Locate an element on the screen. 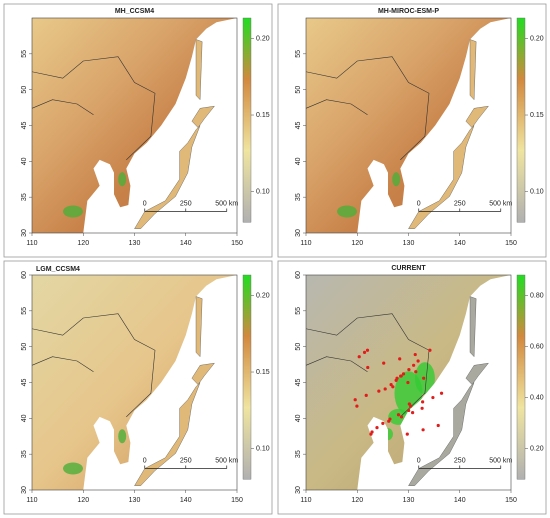 The image size is (550, 518). panel-title: MH_CCSM4 is located at coordinates (134, 11).